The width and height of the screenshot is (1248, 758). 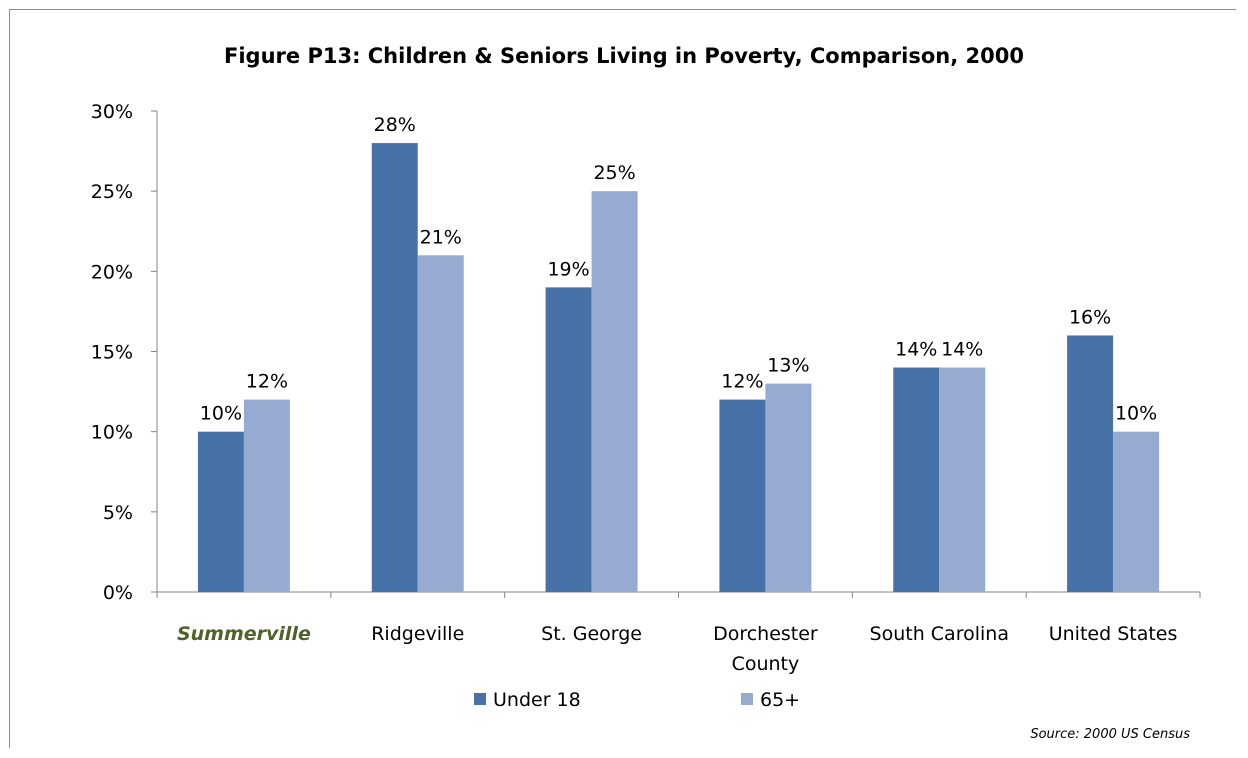 I want to click on data-label: 25%, so click(x=614, y=173).